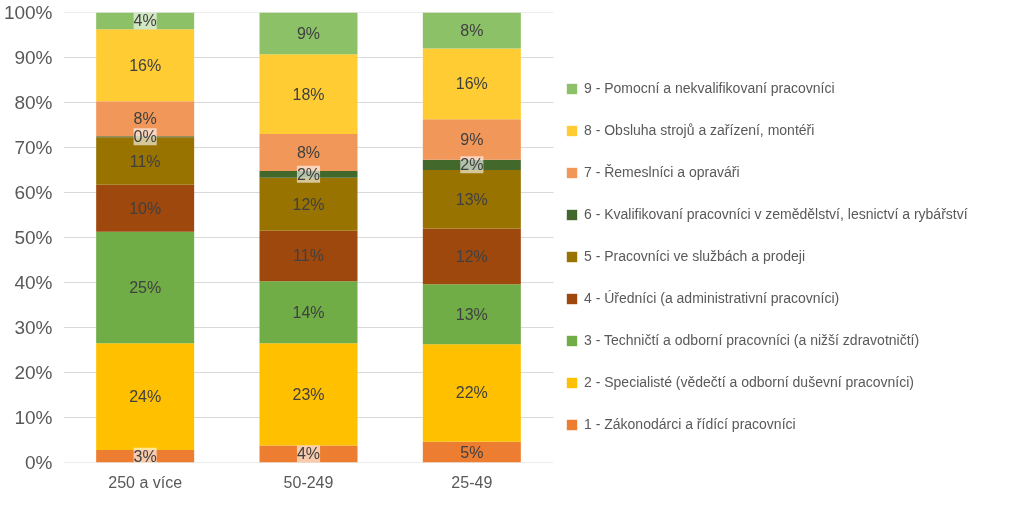  What do you see at coordinates (472, 452) in the screenshot?
I see `data-label: 5%` at bounding box center [472, 452].